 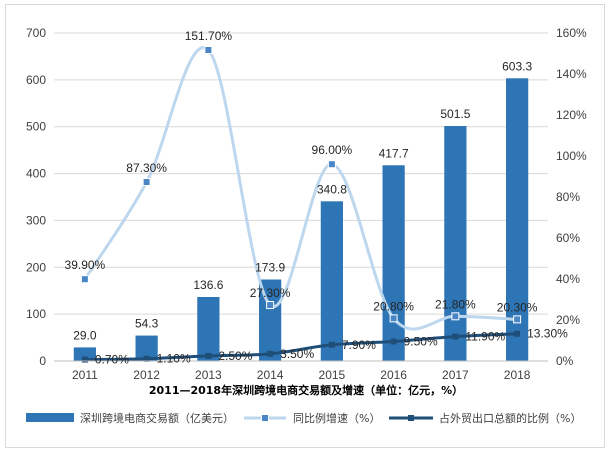 I want to click on right-tick-label: 160%, so click(x=571, y=33).